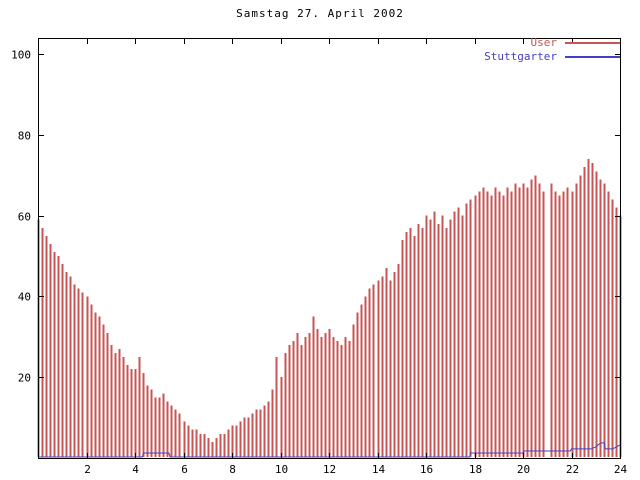 The height and width of the screenshot is (480, 640). I want to click on x-tick-label: 6, so click(184, 469).